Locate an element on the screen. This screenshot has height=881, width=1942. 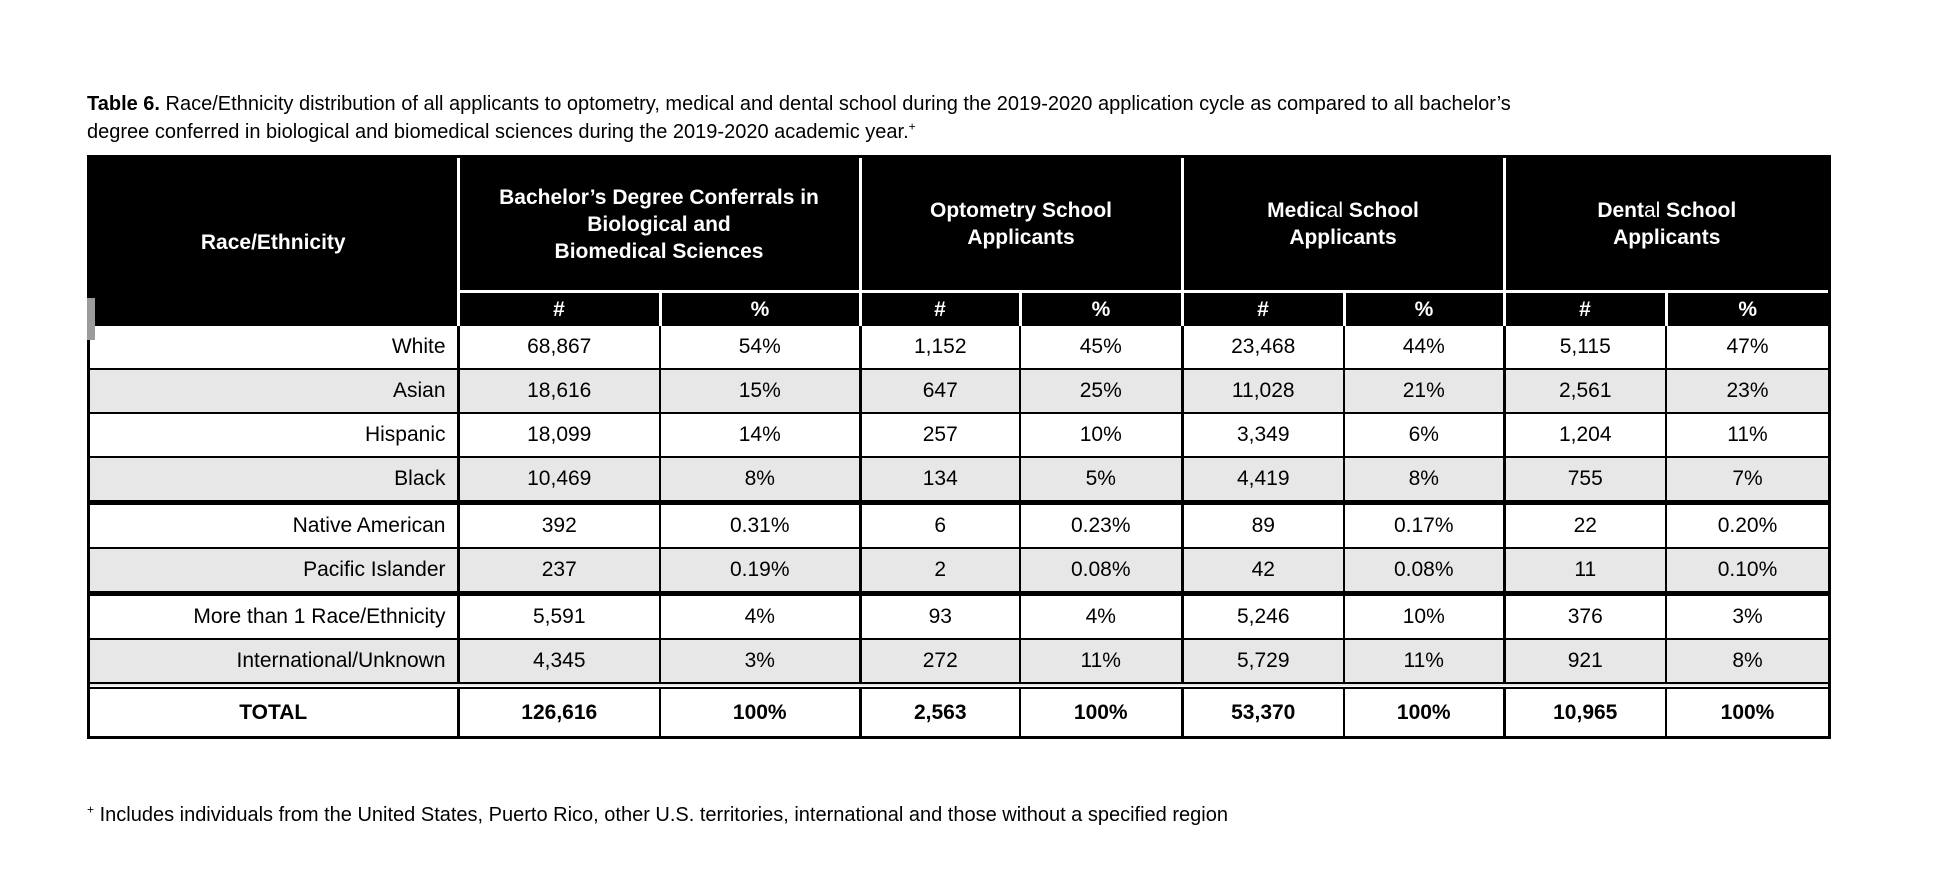
data-cell: 25% is located at coordinates (1102, 390).